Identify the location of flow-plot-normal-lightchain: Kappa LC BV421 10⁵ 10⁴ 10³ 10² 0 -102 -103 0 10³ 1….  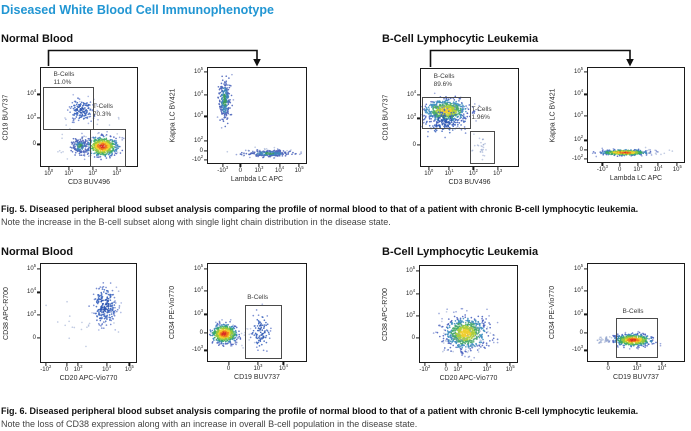
(238, 124).